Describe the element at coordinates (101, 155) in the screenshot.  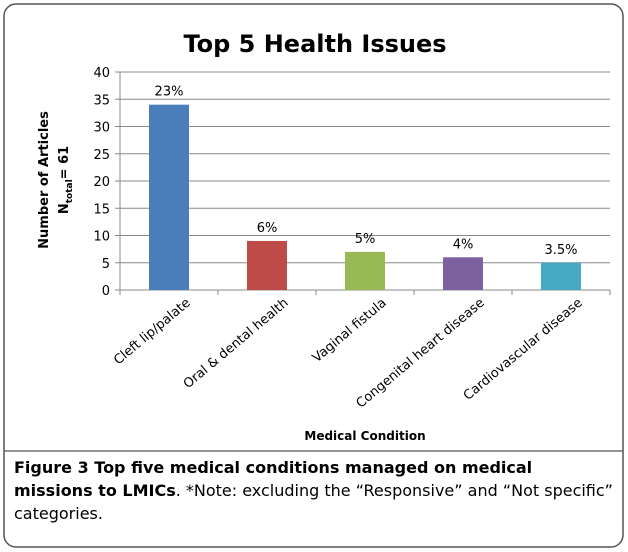
I see `y-tick-label: 25` at that location.